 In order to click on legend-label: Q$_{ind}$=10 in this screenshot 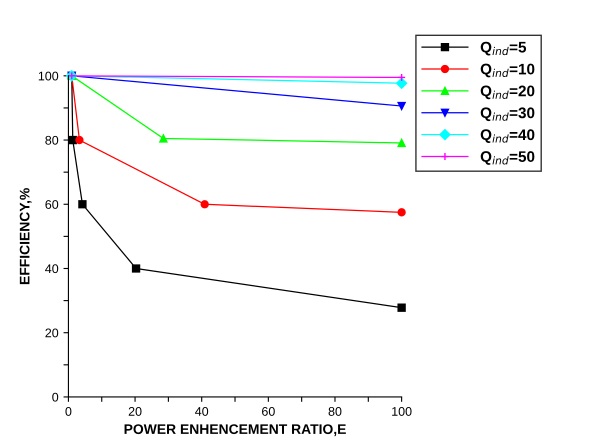, I will do `click(507, 71)`.